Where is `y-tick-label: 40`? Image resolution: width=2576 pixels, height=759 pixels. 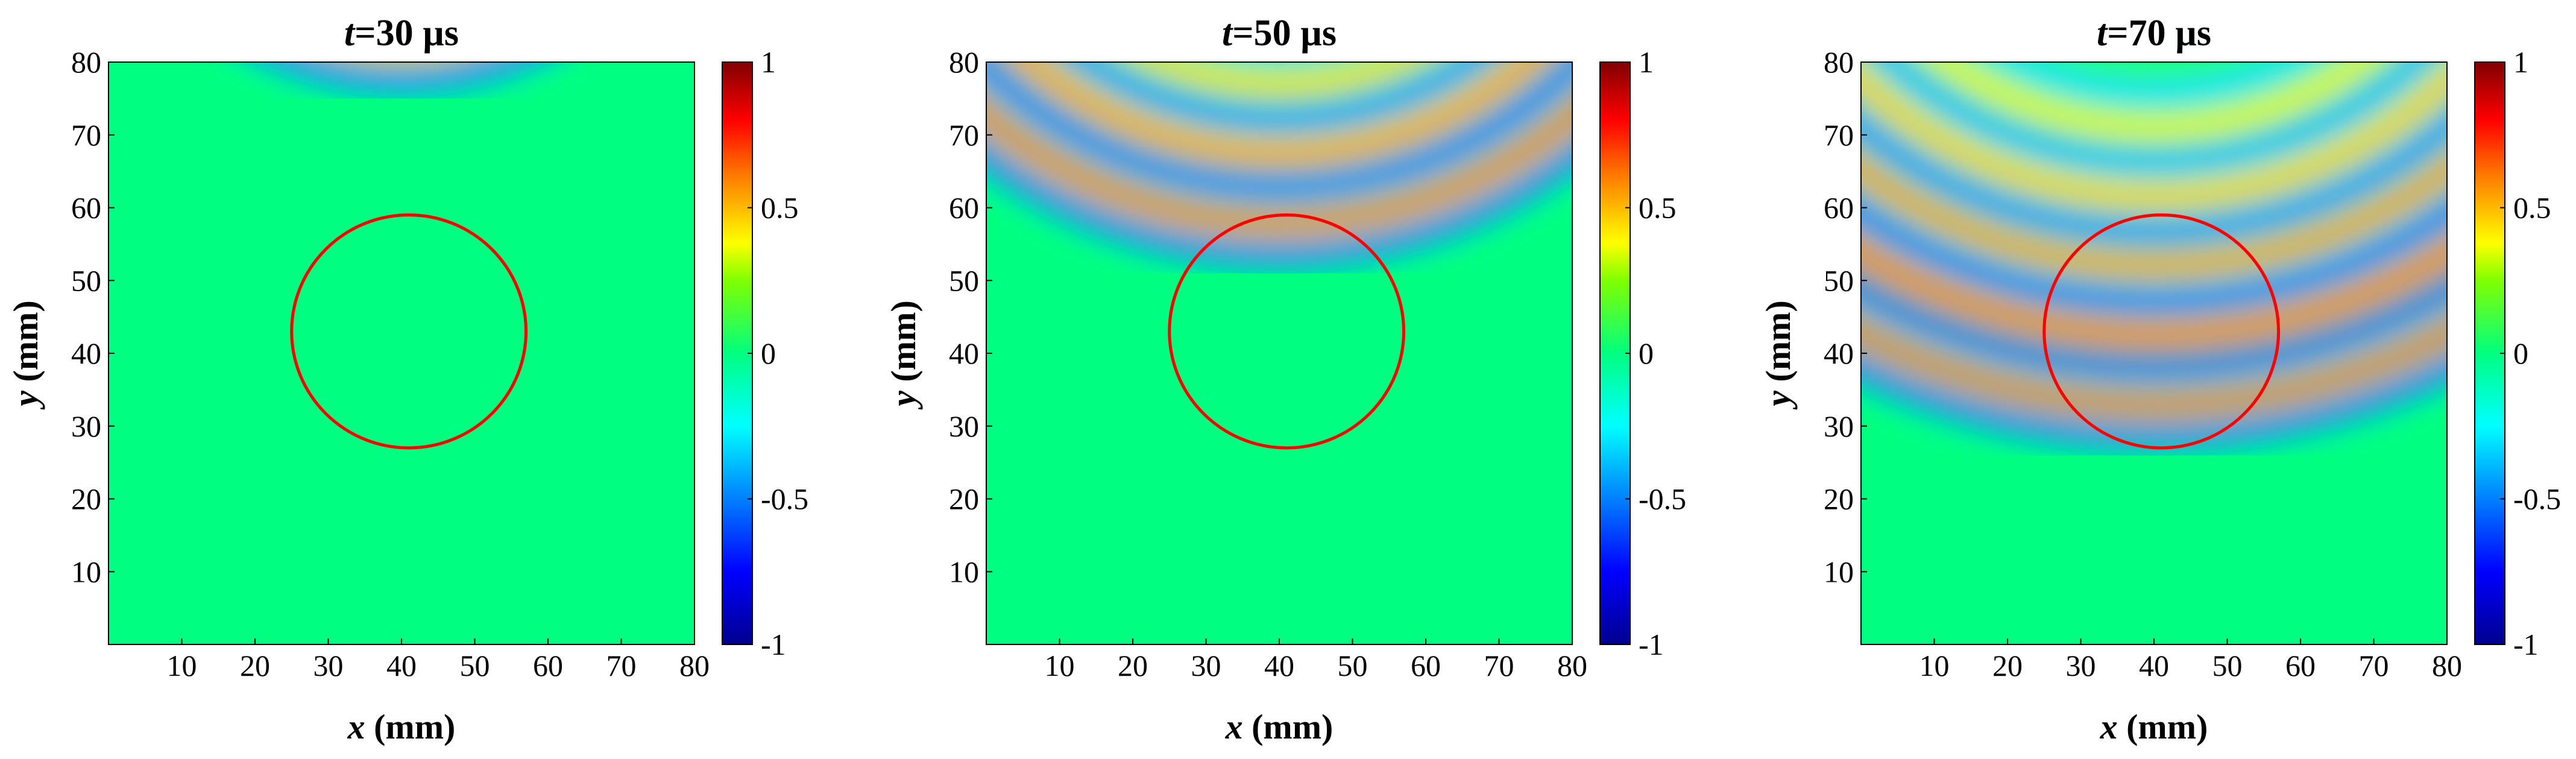 y-tick-label: 40 is located at coordinates (86, 353).